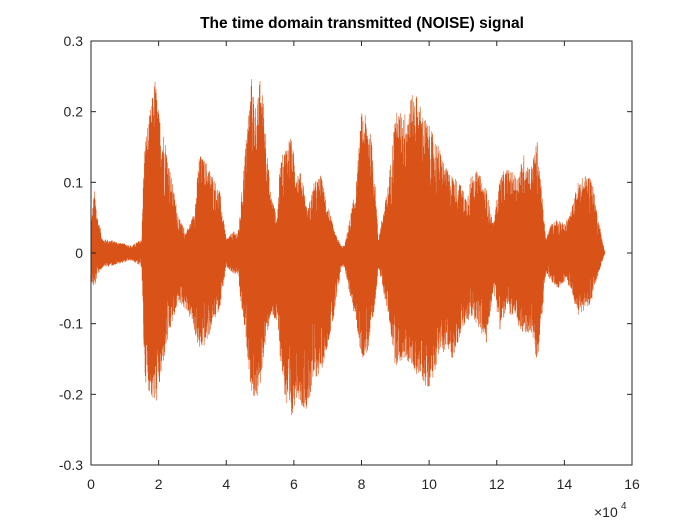 The width and height of the screenshot is (700, 525). What do you see at coordinates (74, 182) in the screenshot?
I see `y-tick-label: 0.1` at bounding box center [74, 182].